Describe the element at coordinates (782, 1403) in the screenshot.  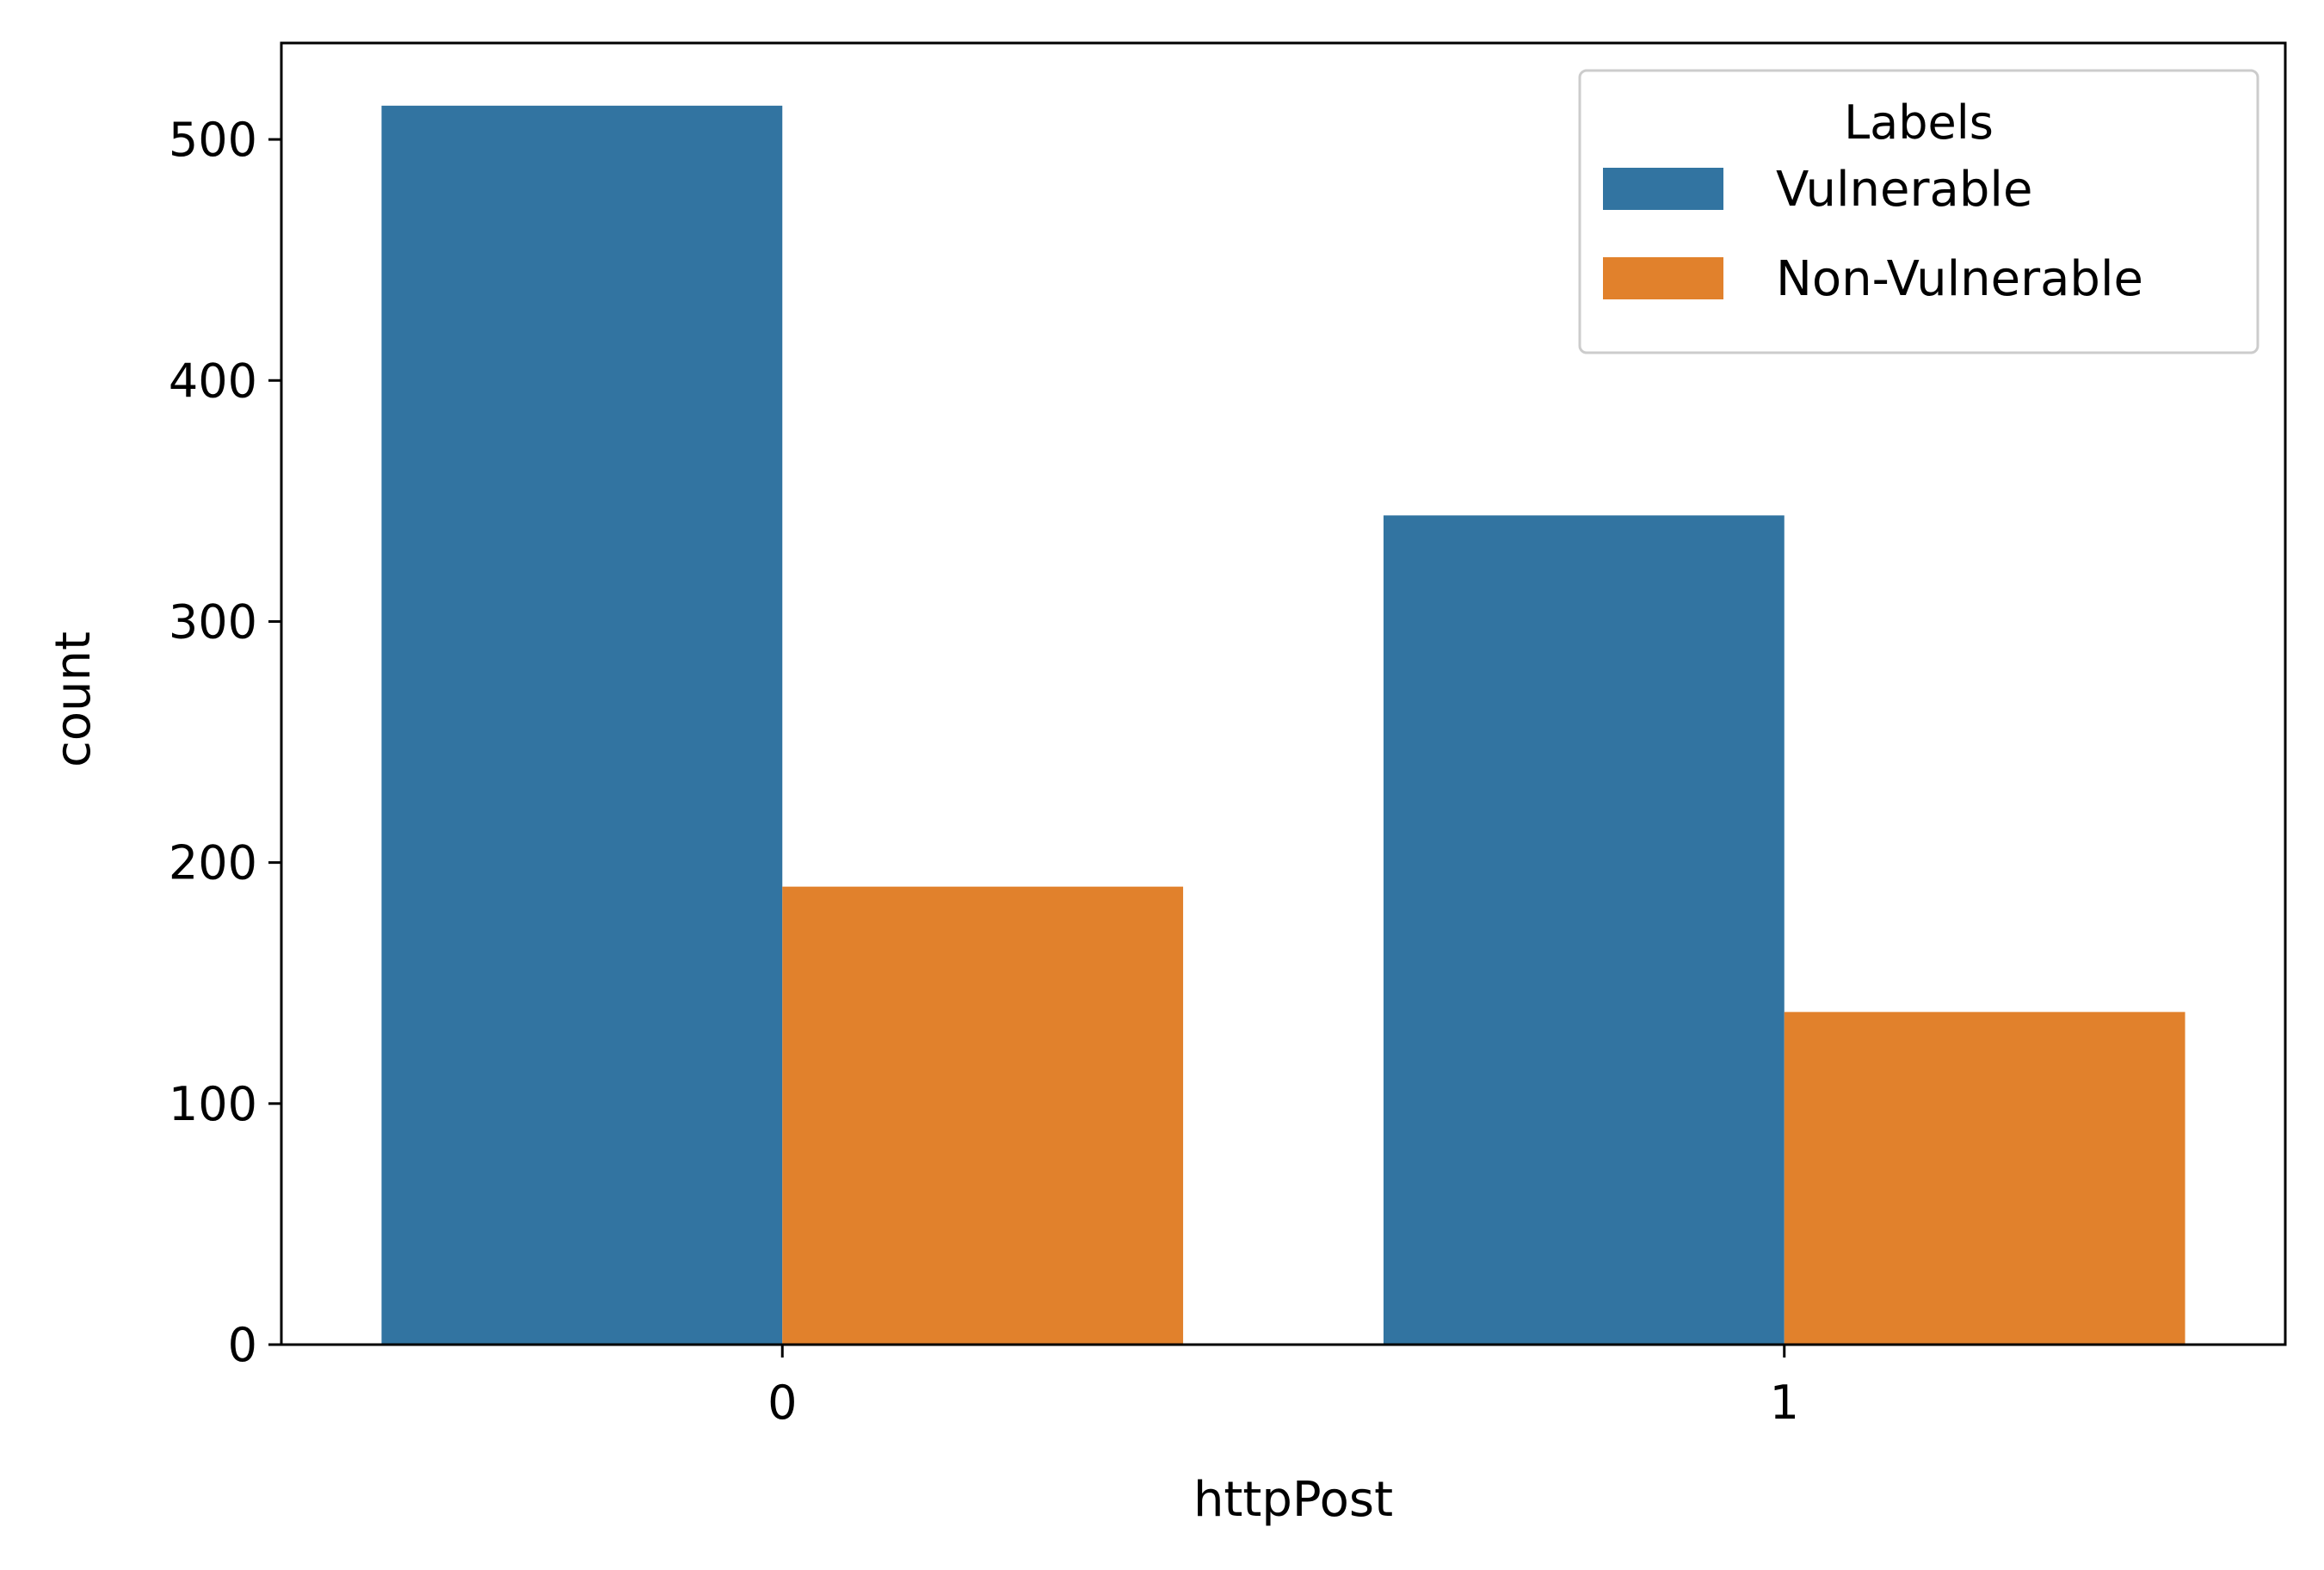
I see `x-tick-label-0: 0` at that location.